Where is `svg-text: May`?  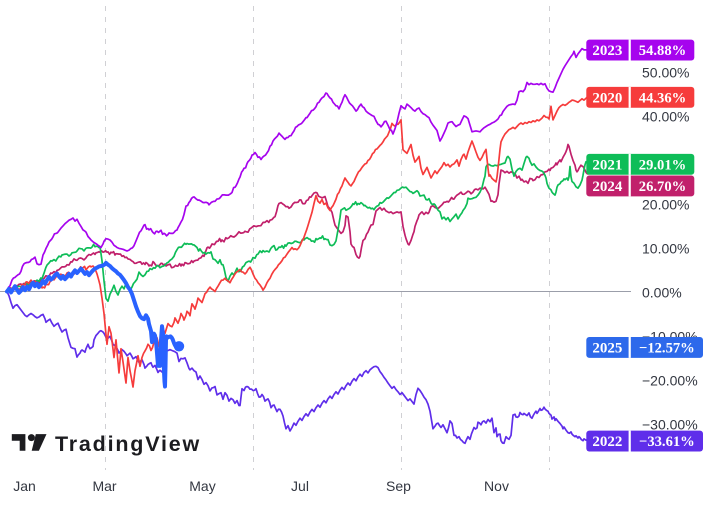 svg-text: May is located at coordinates (202, 486).